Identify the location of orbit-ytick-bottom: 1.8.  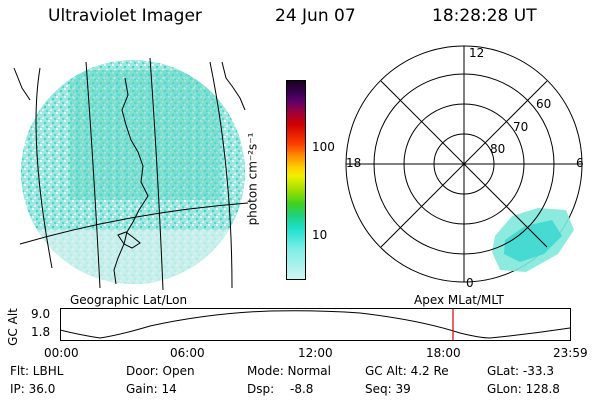
(41, 332).